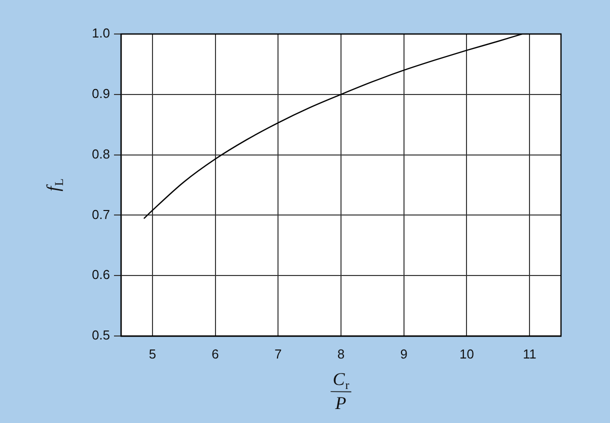 This screenshot has width=610, height=423. I want to click on y-tick-label: 0.6, so click(101, 274).